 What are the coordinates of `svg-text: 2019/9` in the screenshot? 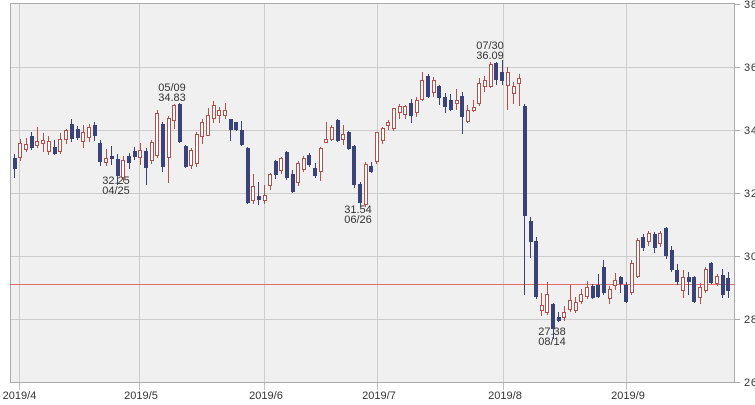 It's located at (628, 395).